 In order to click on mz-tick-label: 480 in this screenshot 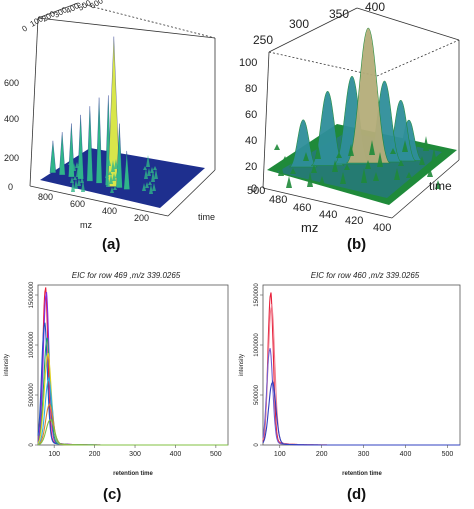, I will do `click(278, 200)`.